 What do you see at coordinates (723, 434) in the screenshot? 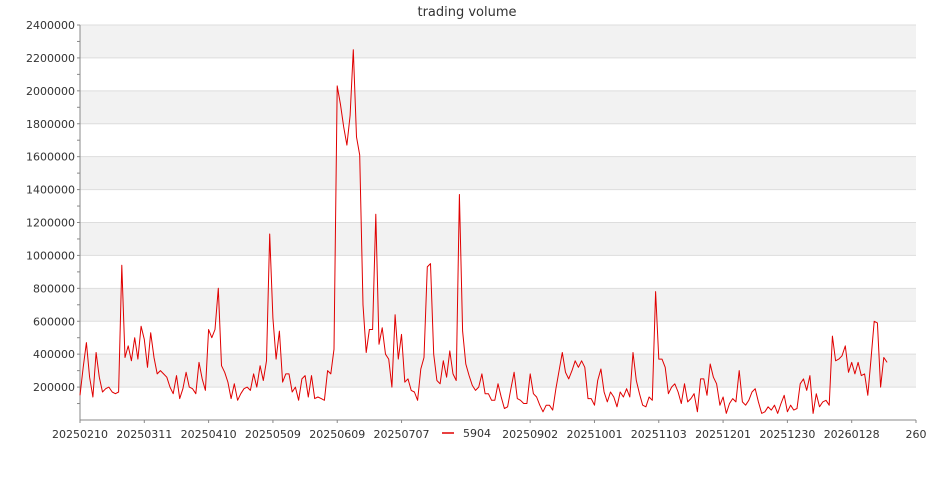
I see `x-tick-label: 20251201` at bounding box center [723, 434].